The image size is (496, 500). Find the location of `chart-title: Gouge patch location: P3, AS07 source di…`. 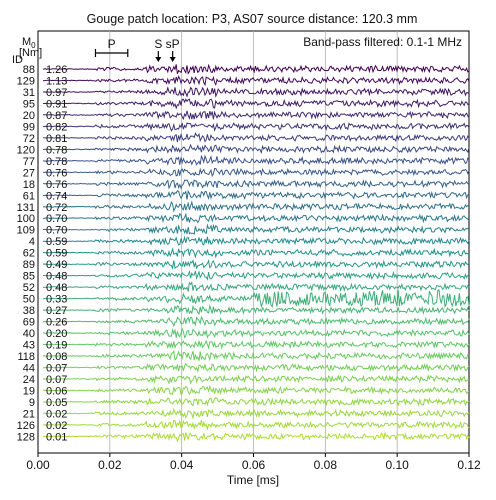

chart-title: Gouge patch location: P3, AS07 source di… is located at coordinates (252, 19).